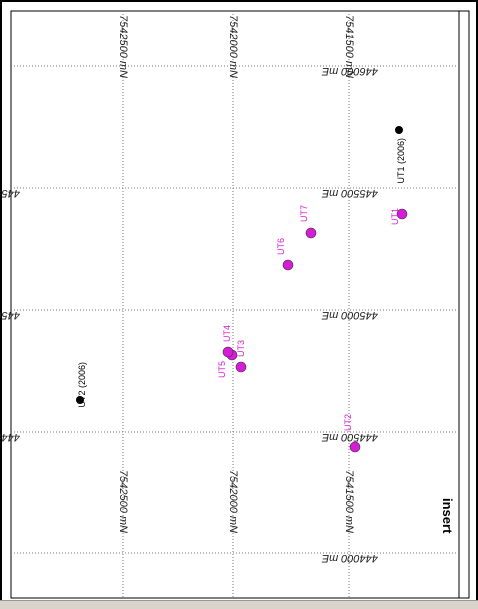 The image size is (478, 609). Describe the element at coordinates (348, 422) in the screenshot. I see `drill-hole-label: UT2` at that location.